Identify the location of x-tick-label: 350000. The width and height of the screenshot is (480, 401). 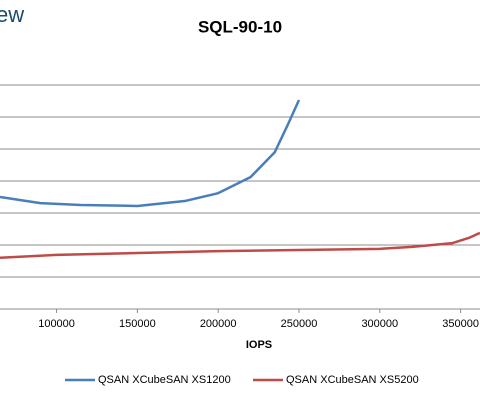
(460, 324).